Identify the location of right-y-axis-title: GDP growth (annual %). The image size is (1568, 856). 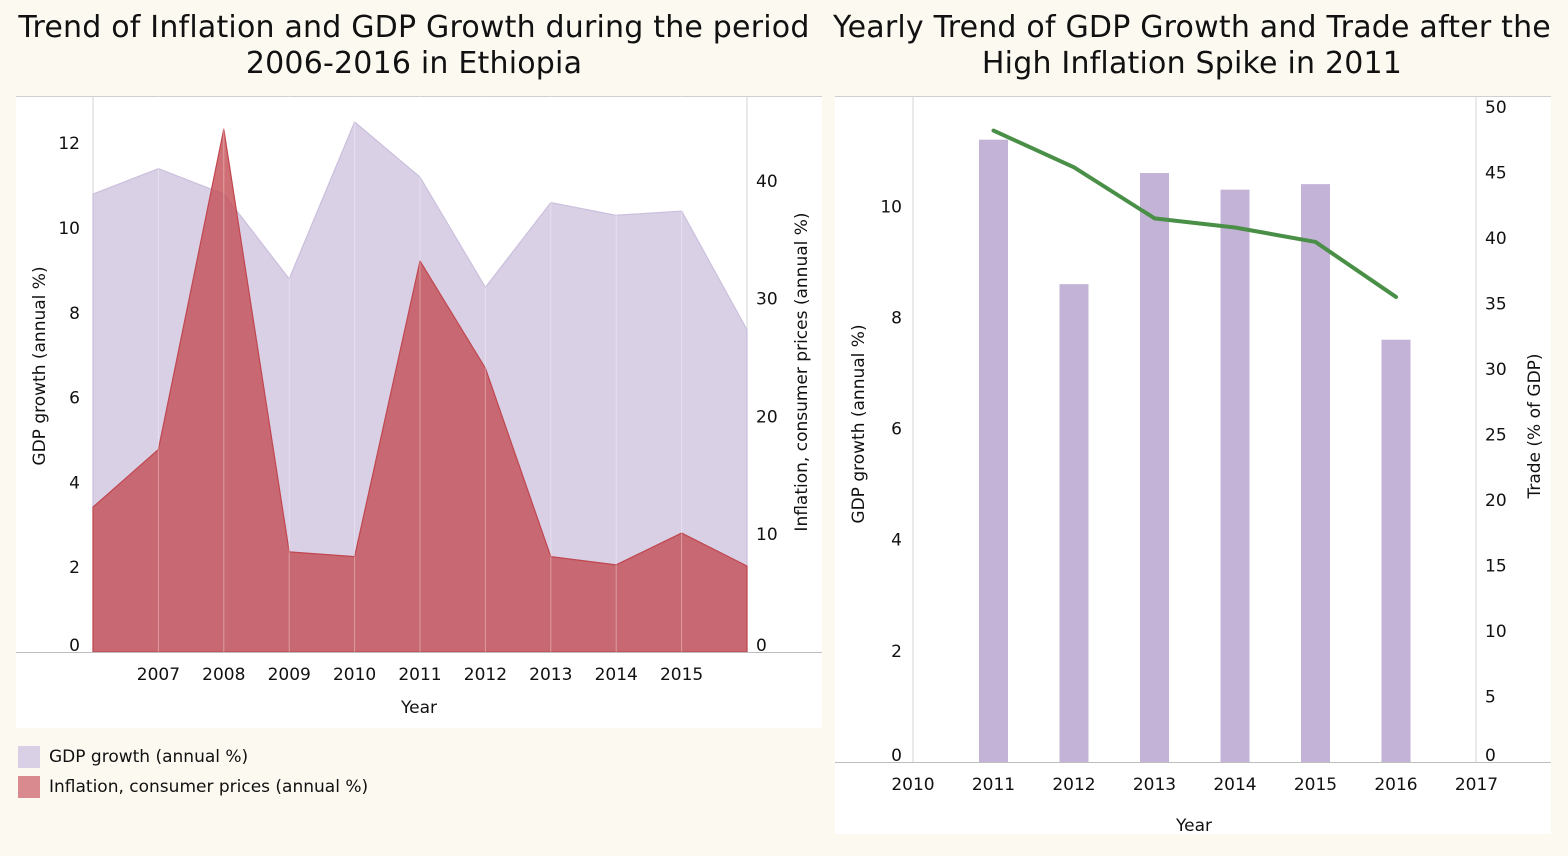
(859, 423).